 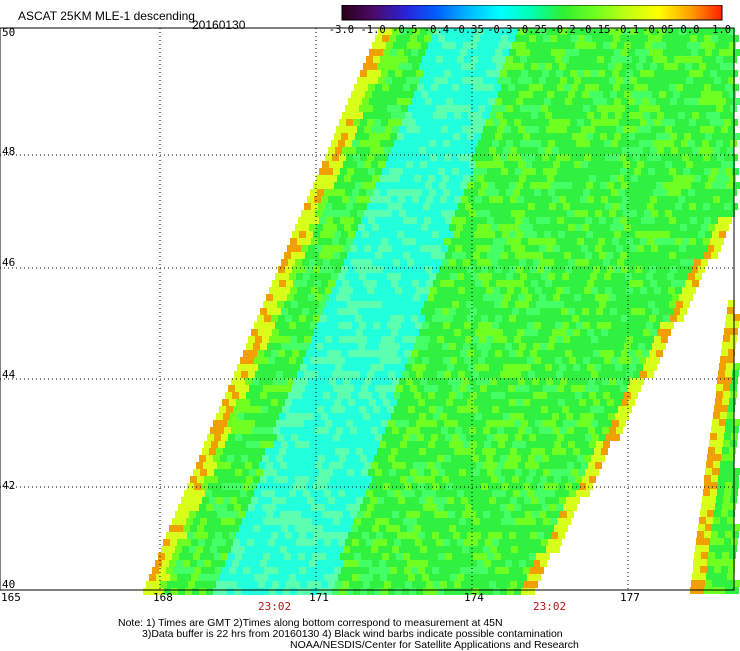 What do you see at coordinates (436, 30) in the screenshot?
I see `colorbar-tick-label: -0.4` at bounding box center [436, 30].